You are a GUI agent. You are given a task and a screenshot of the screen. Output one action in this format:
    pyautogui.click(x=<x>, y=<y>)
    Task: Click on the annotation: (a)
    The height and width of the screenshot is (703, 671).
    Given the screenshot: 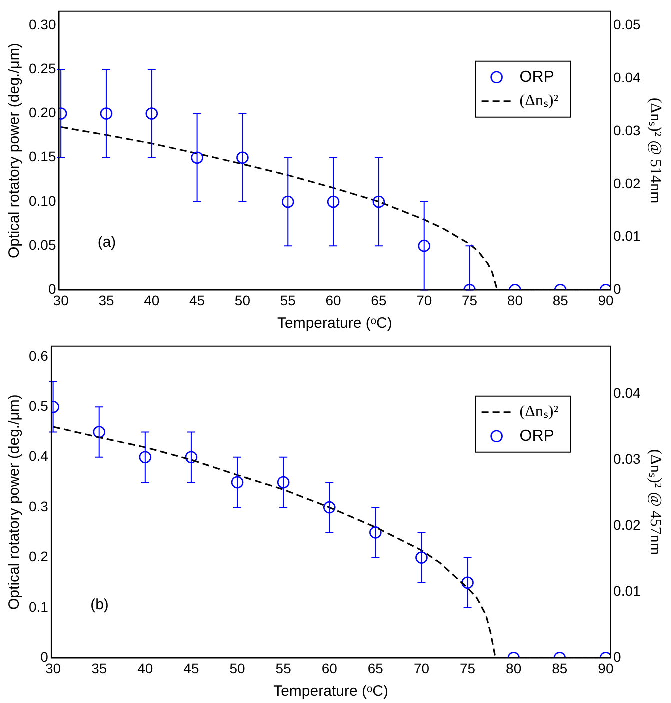 What is the action you would take?
    pyautogui.click(x=107, y=242)
    